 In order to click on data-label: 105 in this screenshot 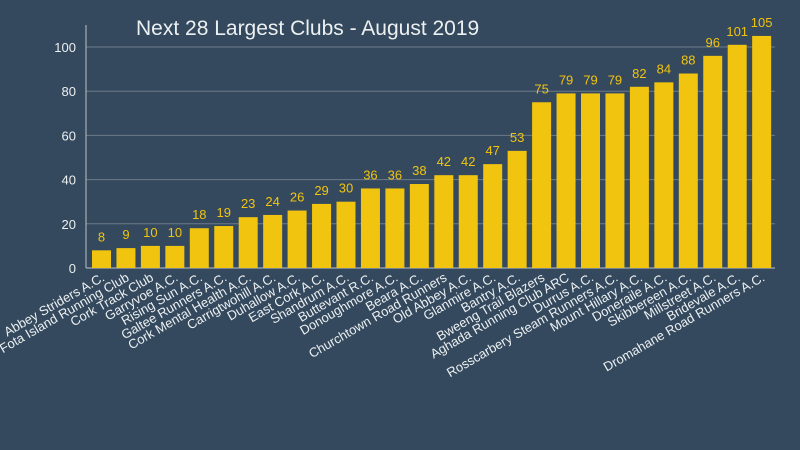, I will do `click(762, 22)`.